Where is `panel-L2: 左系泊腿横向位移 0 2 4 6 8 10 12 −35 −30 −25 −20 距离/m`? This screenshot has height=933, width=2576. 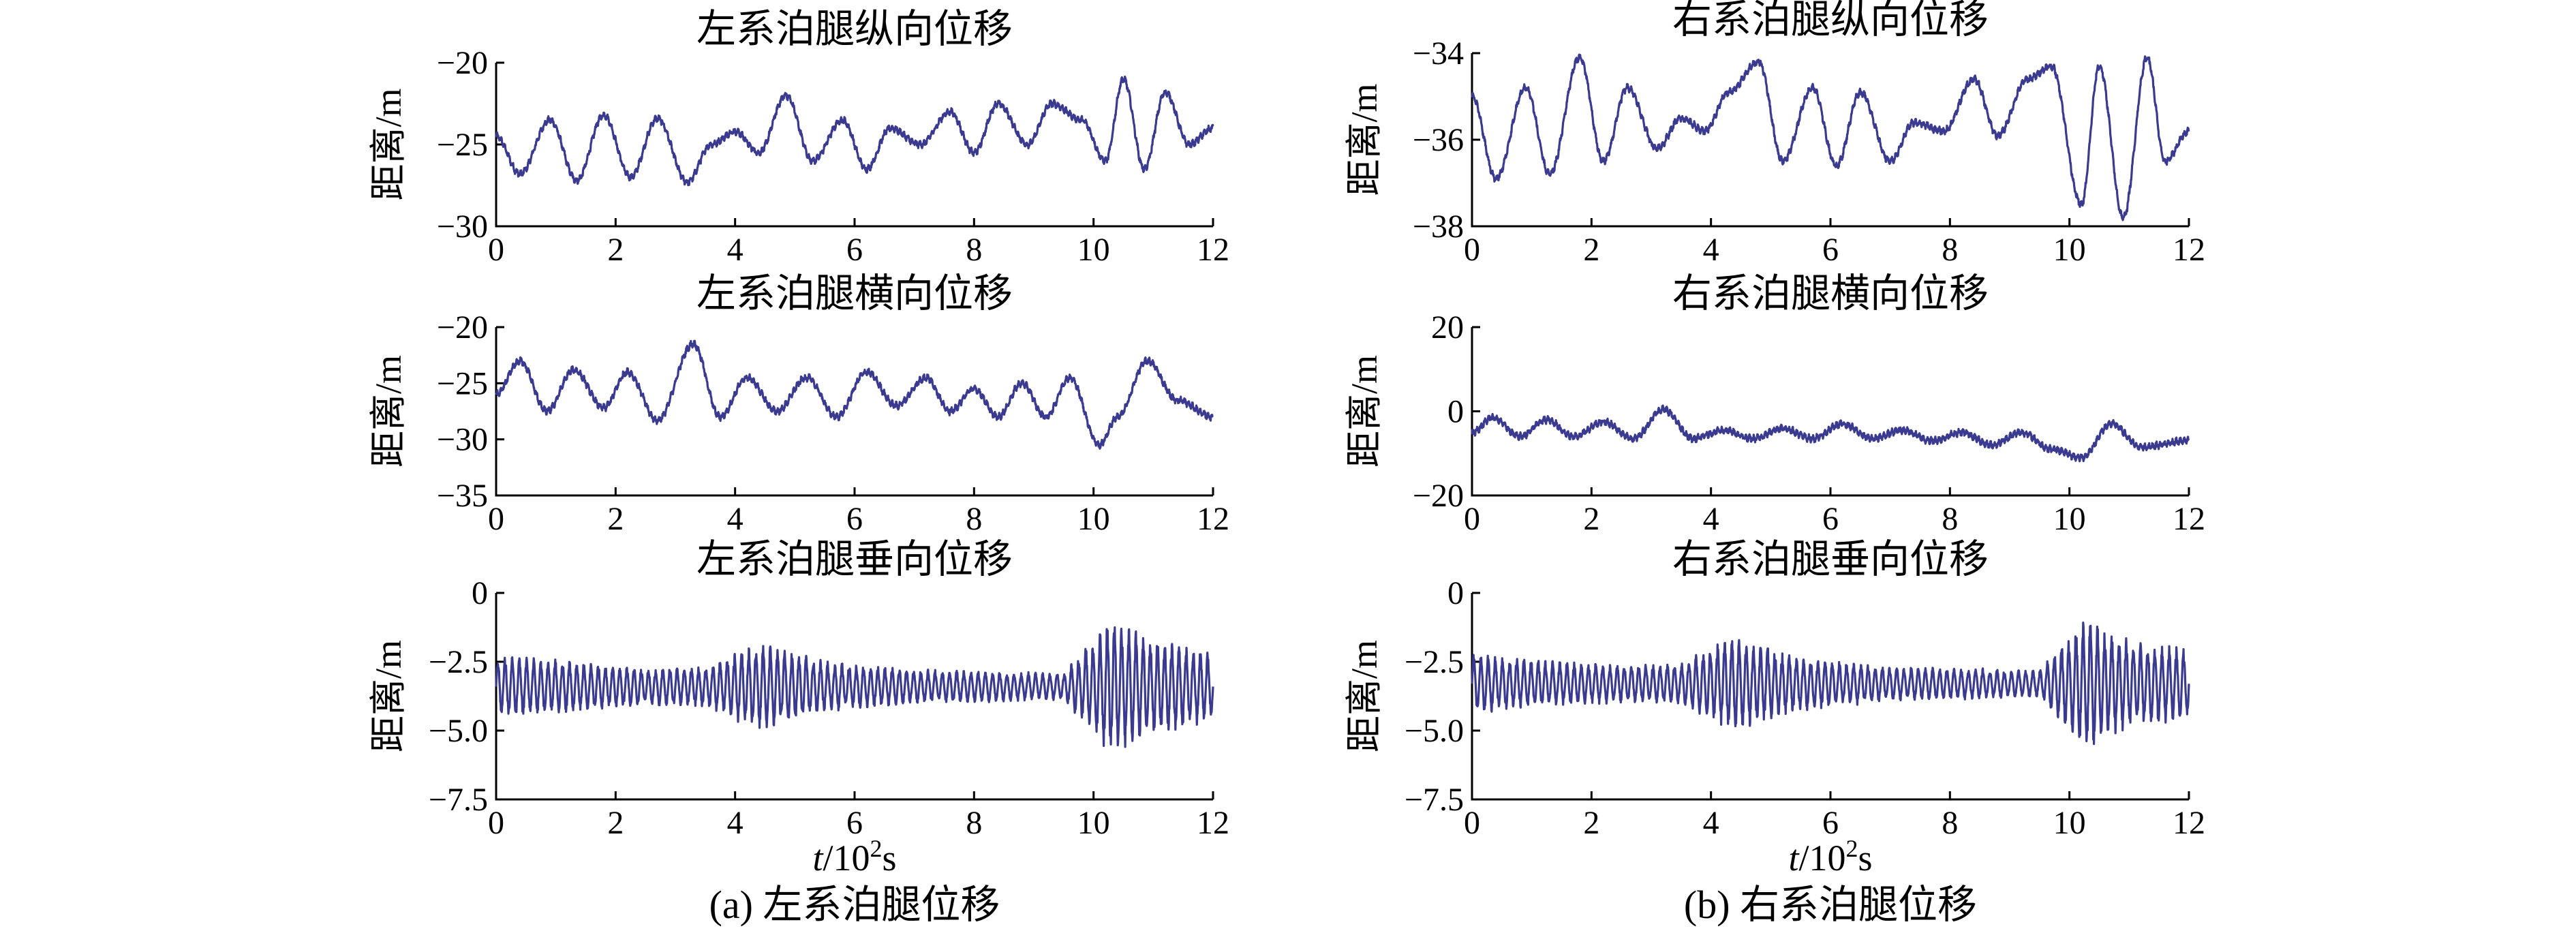
panel-L2: 左系泊腿横向位移 0 2 4 6 8 10 12 −35 −30 −25 −20 距离/m is located at coordinates (798, 404).